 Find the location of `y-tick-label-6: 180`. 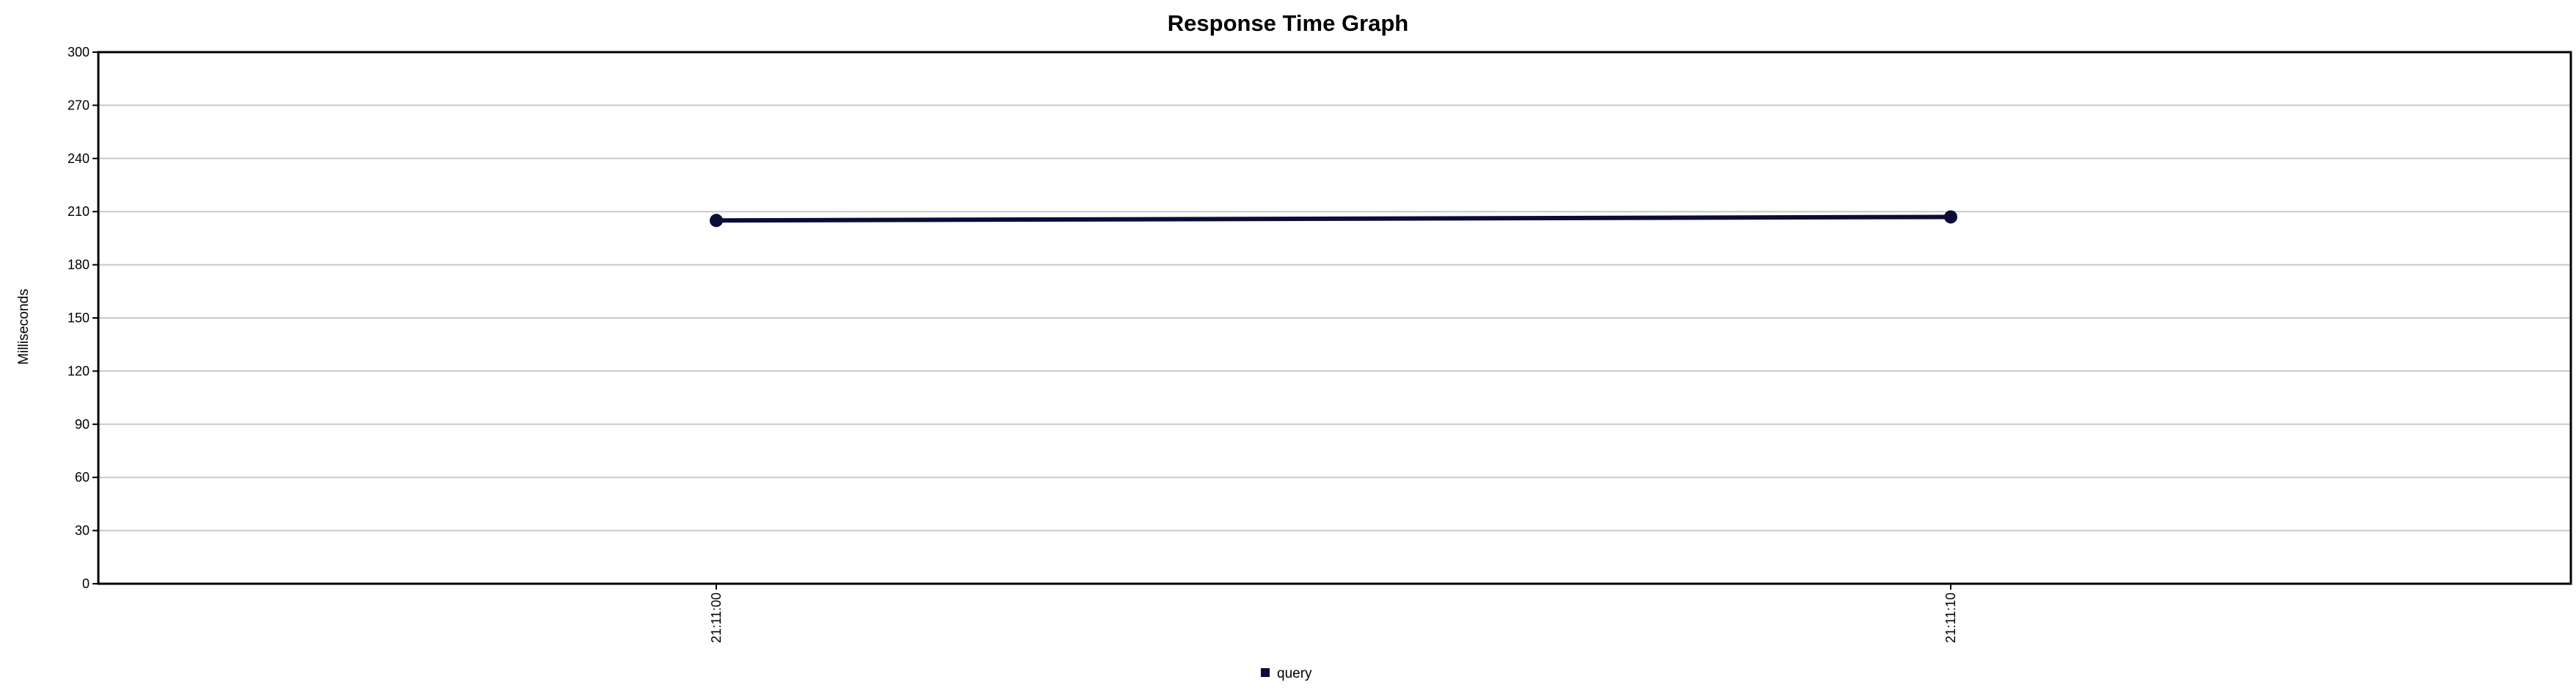

y-tick-label-6: 180 is located at coordinates (79, 265).